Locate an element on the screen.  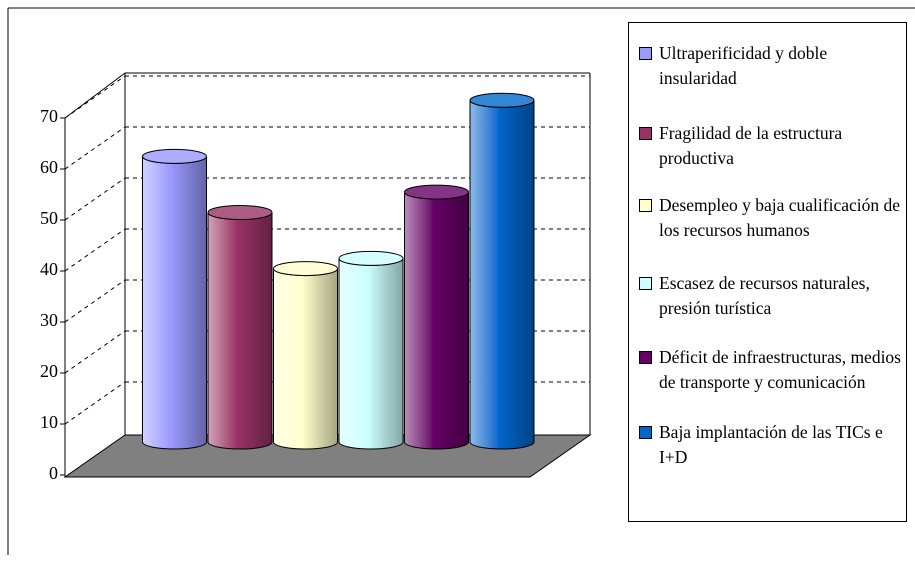
wall-edge is located at coordinates (95, 95).